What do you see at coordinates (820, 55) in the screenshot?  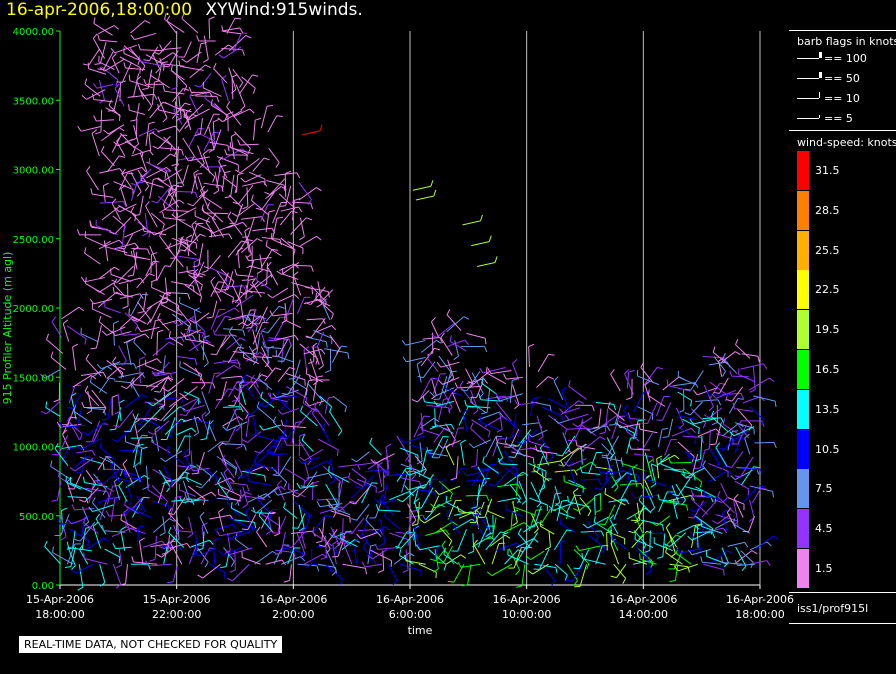 I see `barb-legend-flag` at bounding box center [820, 55].